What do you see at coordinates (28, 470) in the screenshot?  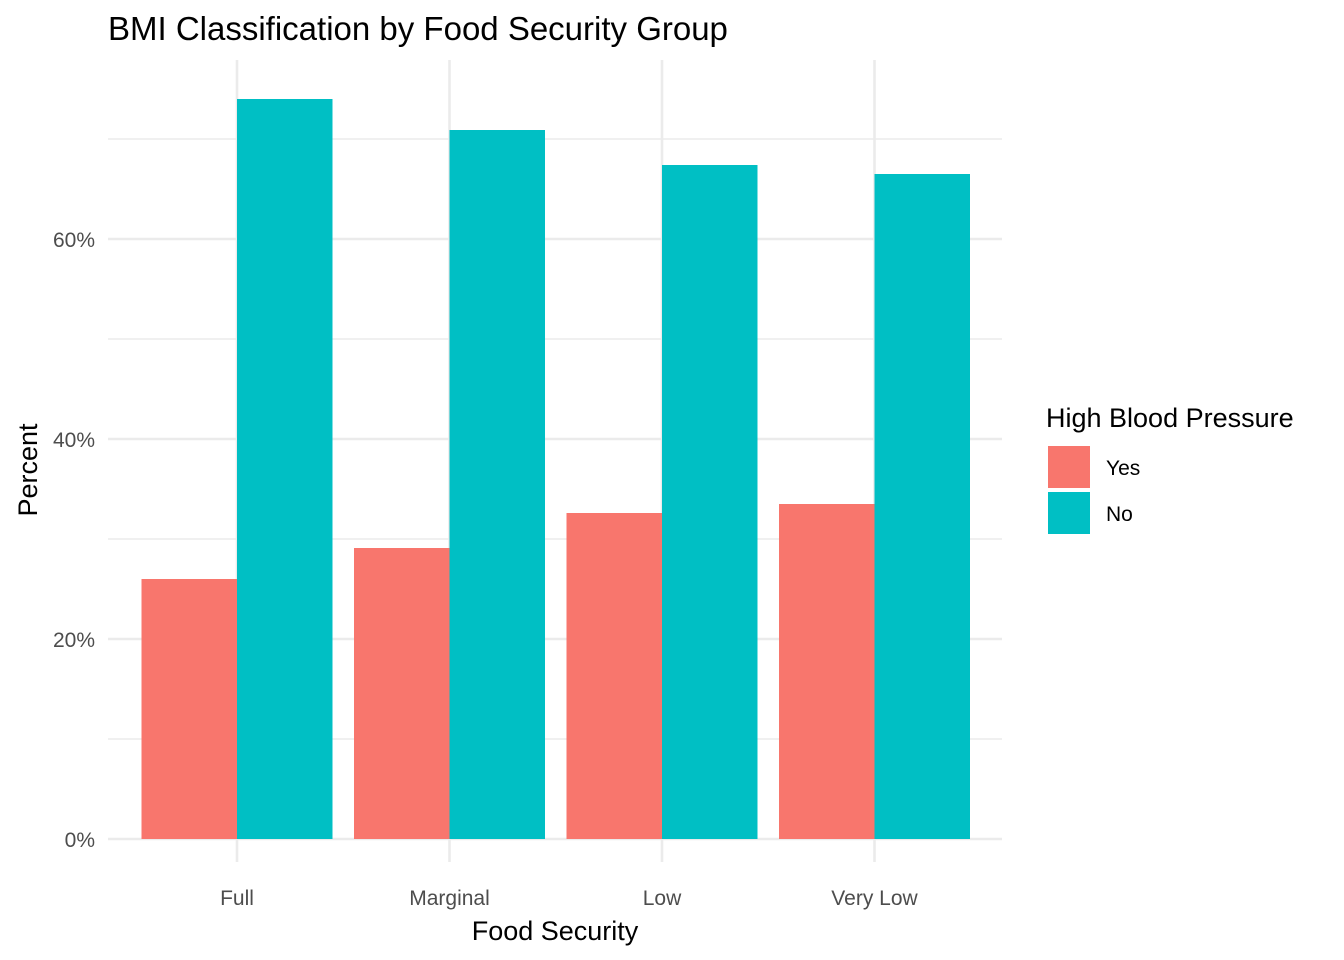 I see `y-axis-title: Percent` at bounding box center [28, 470].